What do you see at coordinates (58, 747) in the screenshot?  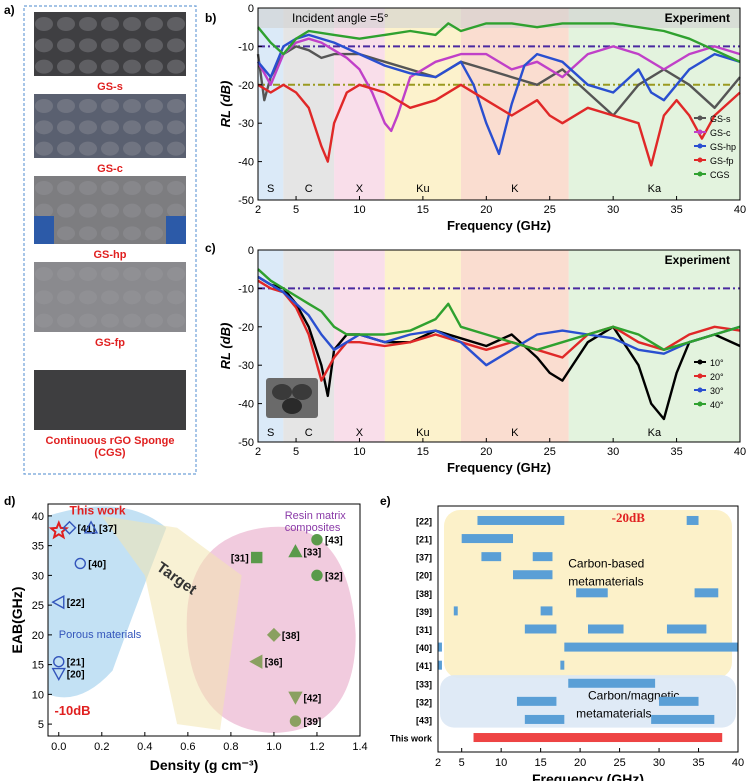 I see `x-tick-label: 0.0` at bounding box center [58, 747].